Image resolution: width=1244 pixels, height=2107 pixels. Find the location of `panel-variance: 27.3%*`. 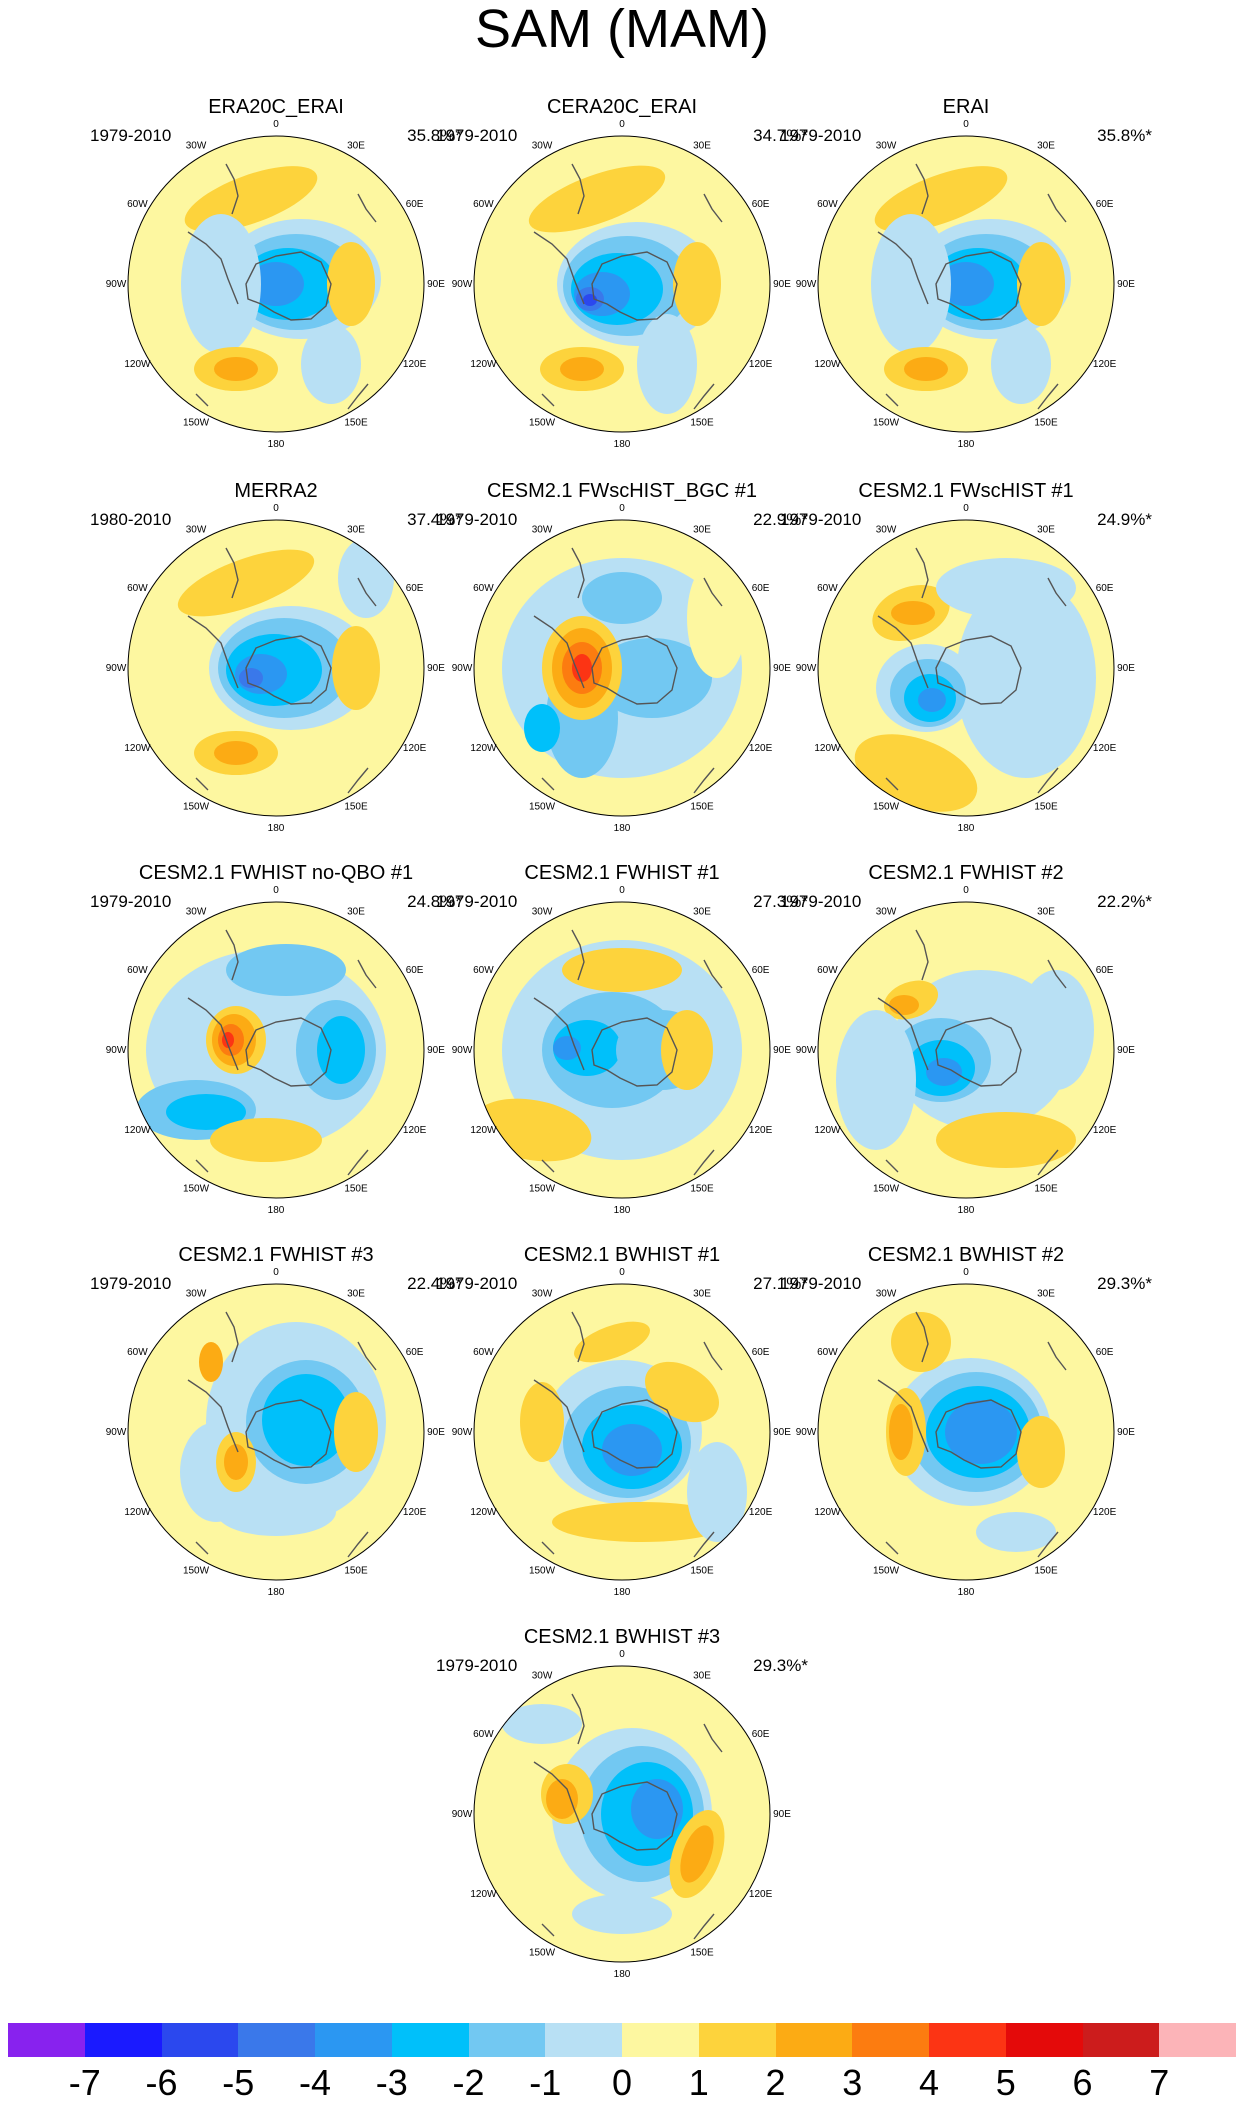

panel-variance: 27.3%* is located at coordinates (780, 901).